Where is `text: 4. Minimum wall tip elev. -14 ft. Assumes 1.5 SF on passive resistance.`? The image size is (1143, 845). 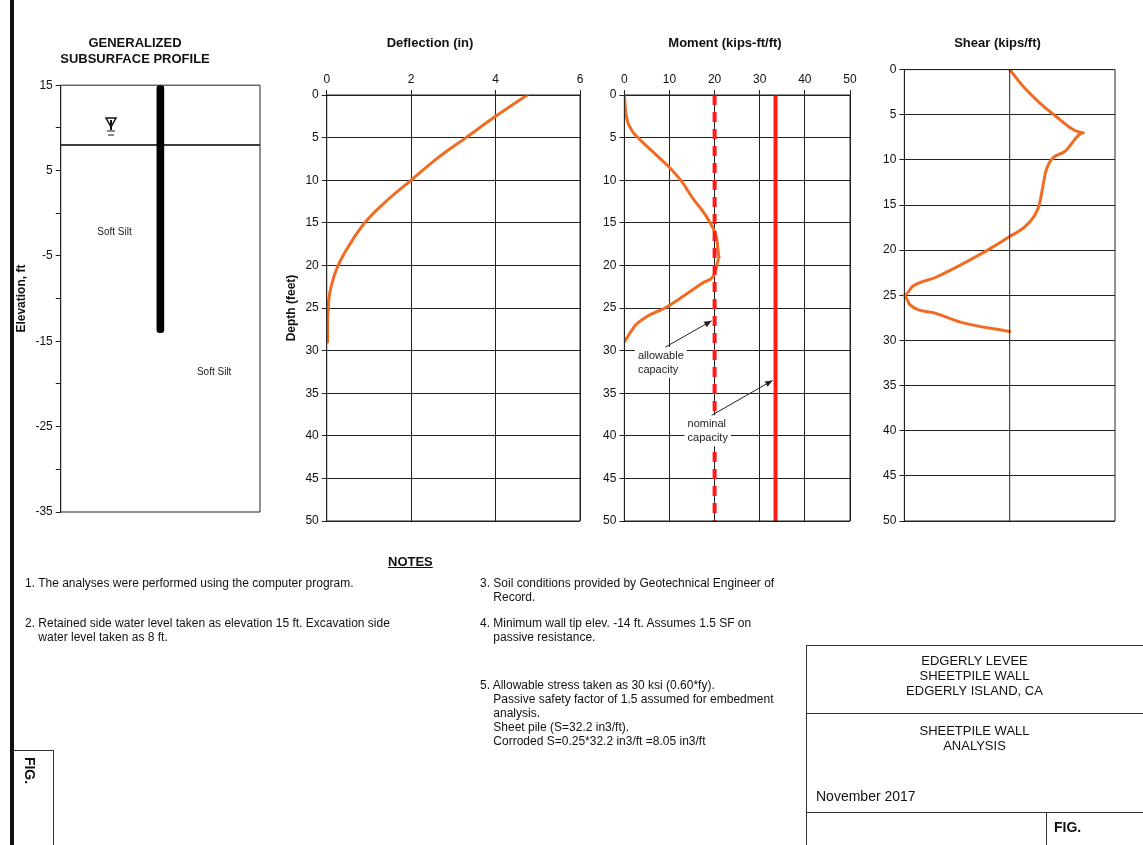
text: 4. Minimum wall tip elev. -14 ft. Assumes 1.5 SF on passive resistance. is located at coordinates (616, 630).